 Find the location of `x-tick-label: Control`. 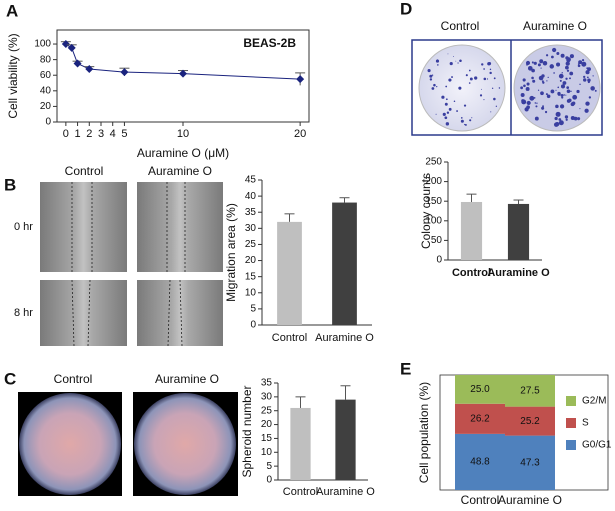

x-tick-label: Control is located at coordinates (471, 273).